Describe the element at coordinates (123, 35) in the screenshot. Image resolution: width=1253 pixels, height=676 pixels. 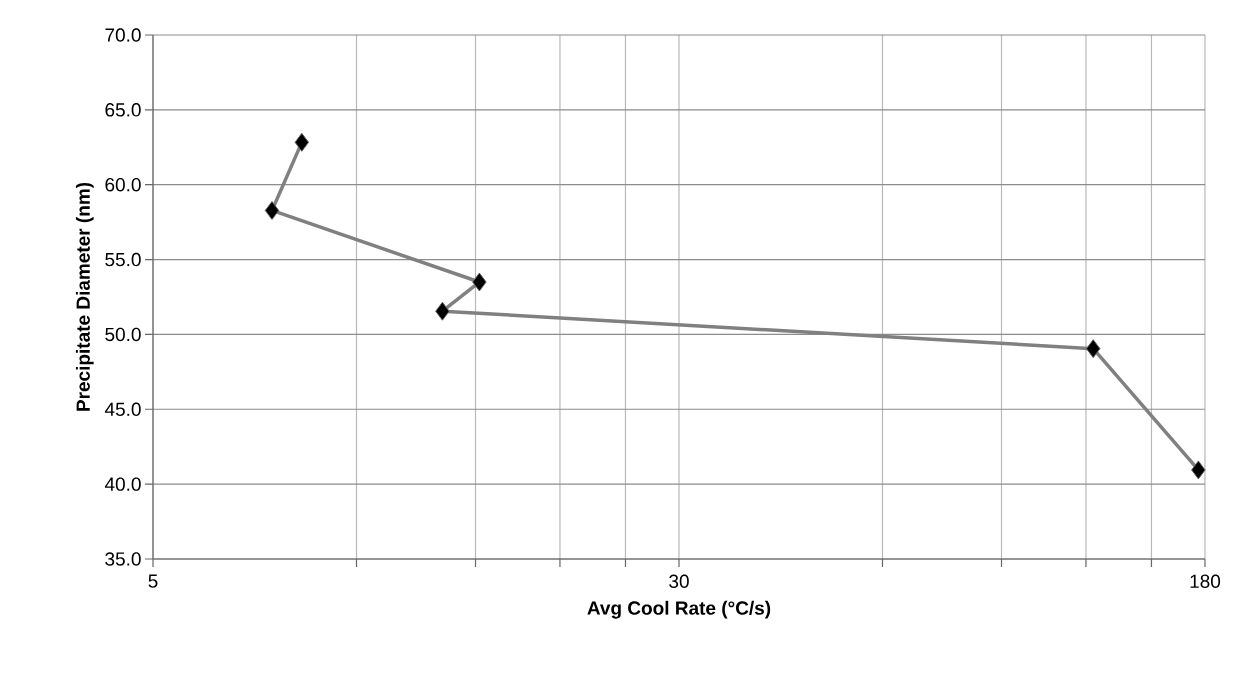
I see `y-tick-label: 70.0` at that location.